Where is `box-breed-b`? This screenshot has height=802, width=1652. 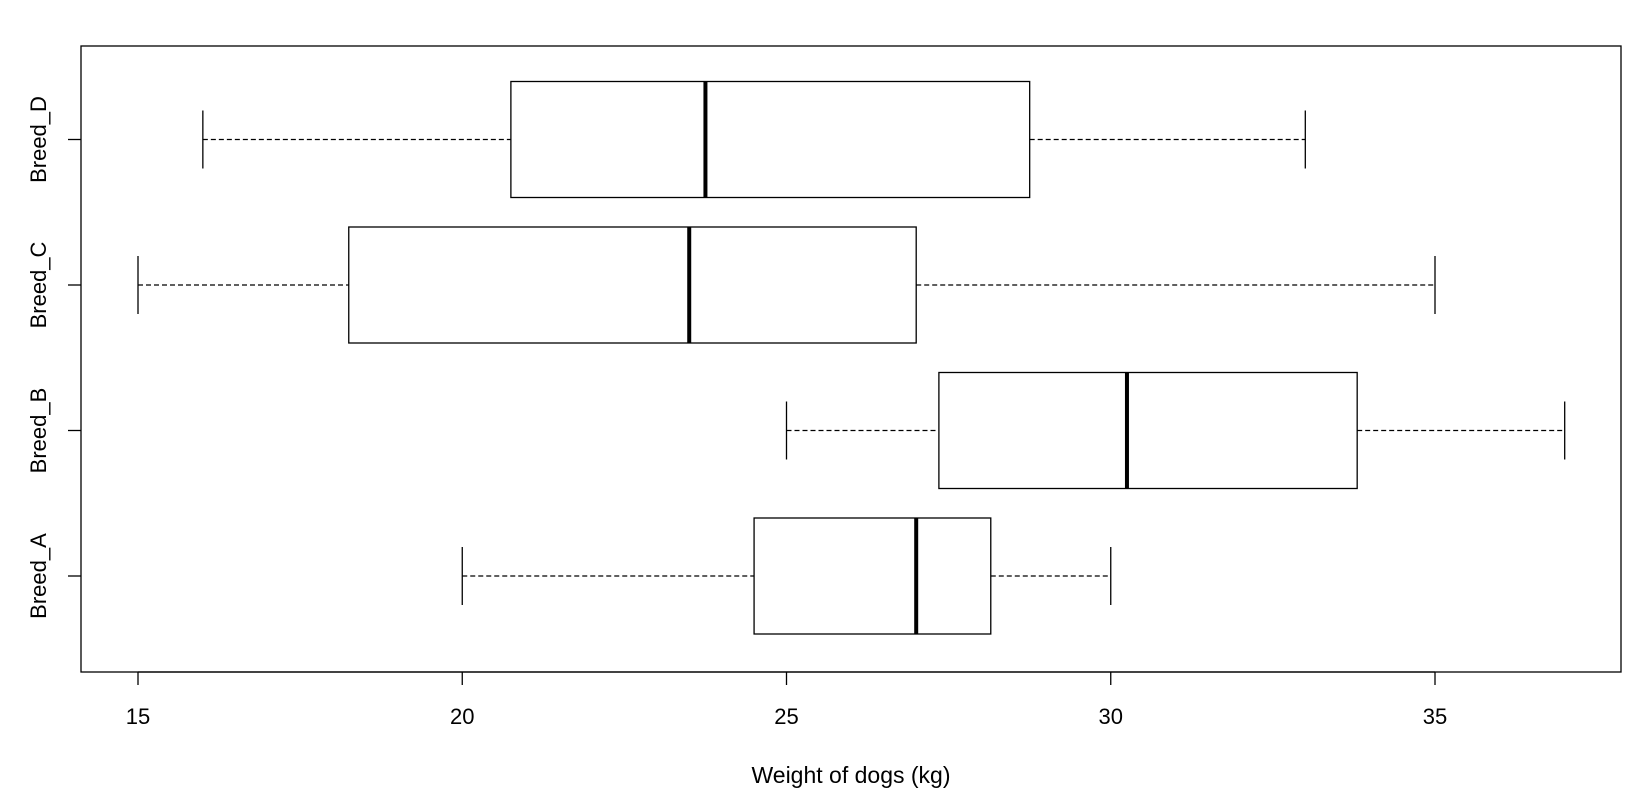
box-breed-b is located at coordinates (1175, 430).